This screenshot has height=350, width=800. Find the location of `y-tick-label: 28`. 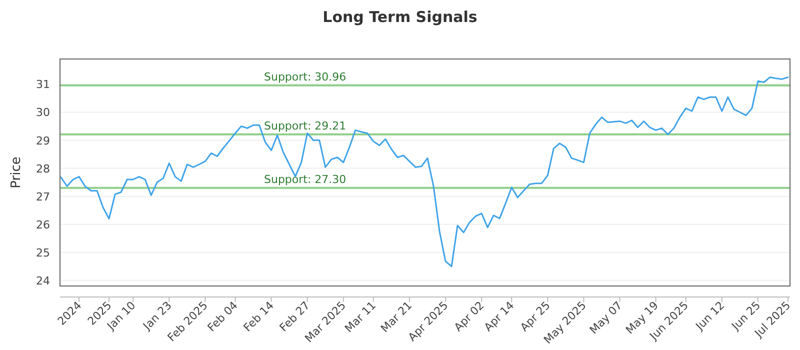

y-tick-label: 28 is located at coordinates (43, 169).